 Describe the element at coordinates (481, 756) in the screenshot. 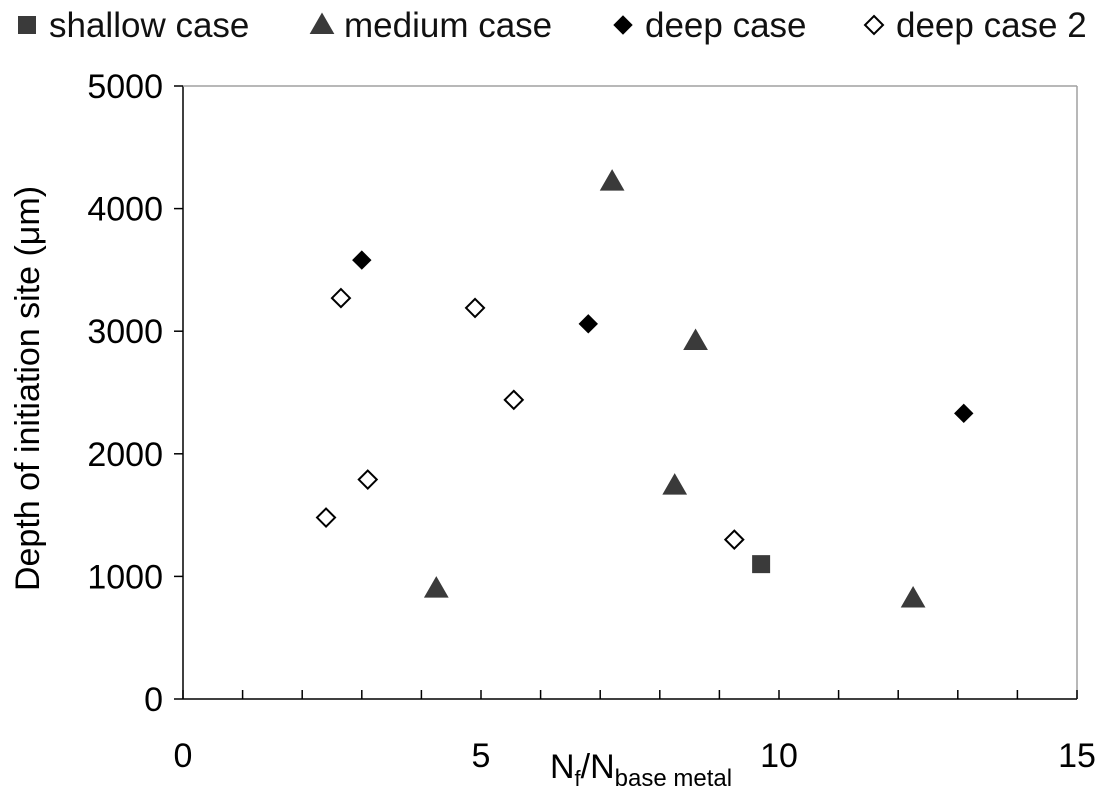

I see `x-tick-label: 5` at that location.